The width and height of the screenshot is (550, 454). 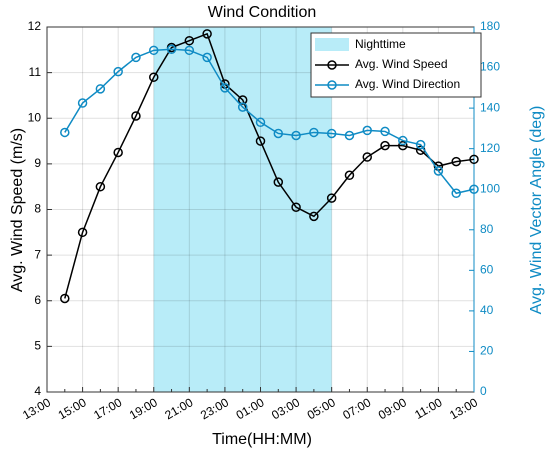 What do you see at coordinates (178, 408) in the screenshot?
I see `x-tick-label: 21:00` at bounding box center [178, 408].